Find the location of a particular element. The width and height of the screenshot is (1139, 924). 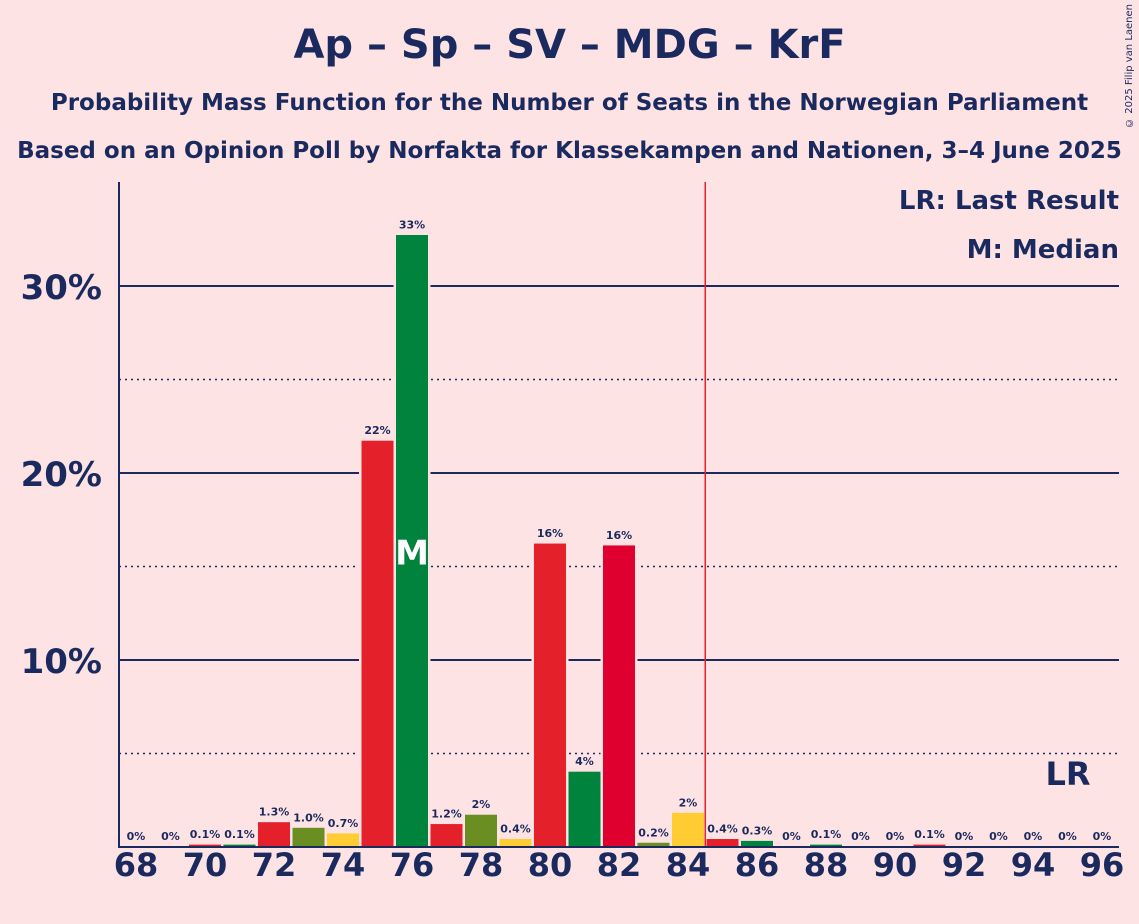

x-tick-label: 82 is located at coordinates (619, 865).